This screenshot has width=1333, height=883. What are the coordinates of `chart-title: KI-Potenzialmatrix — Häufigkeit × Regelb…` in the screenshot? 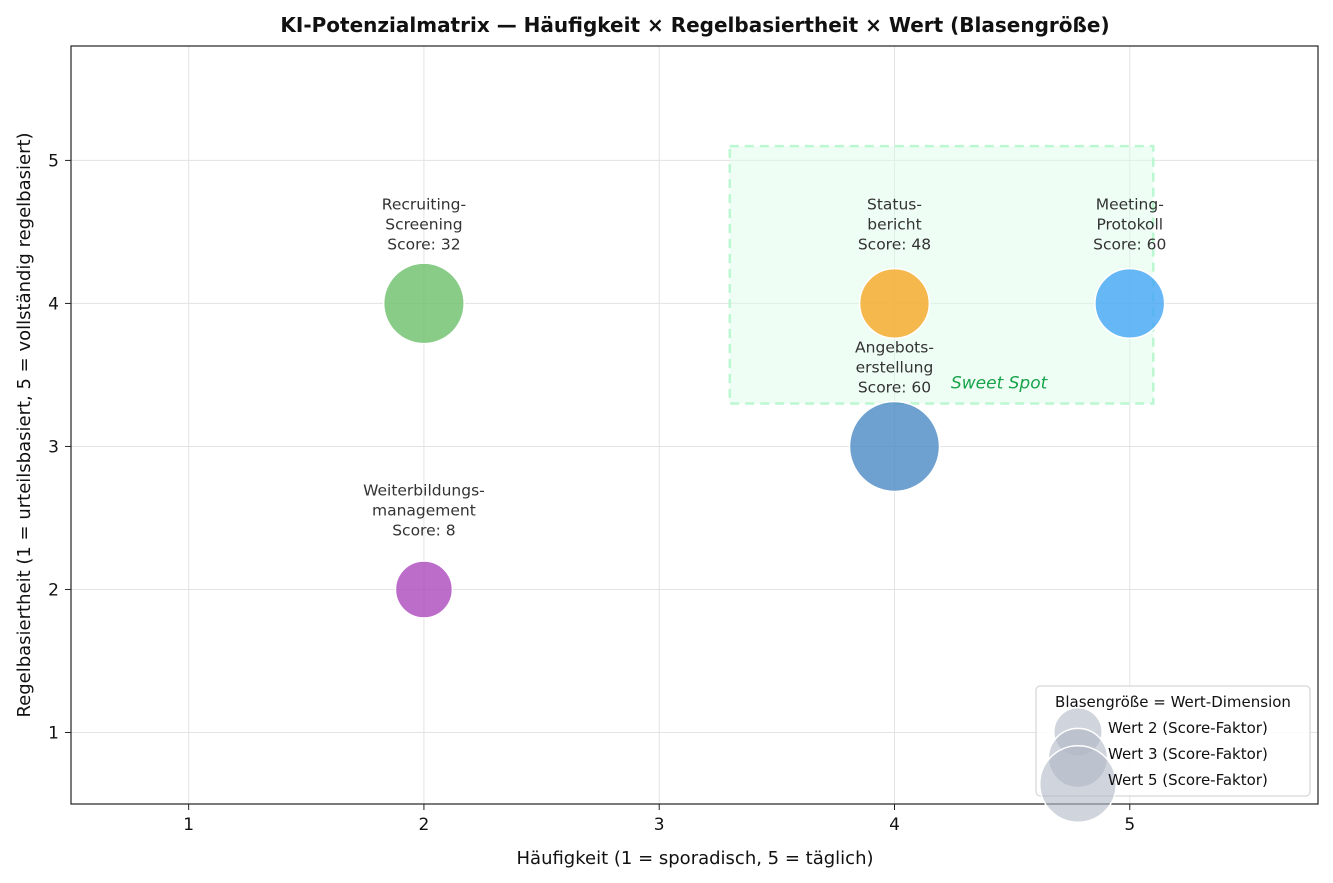 It's located at (694, 25).